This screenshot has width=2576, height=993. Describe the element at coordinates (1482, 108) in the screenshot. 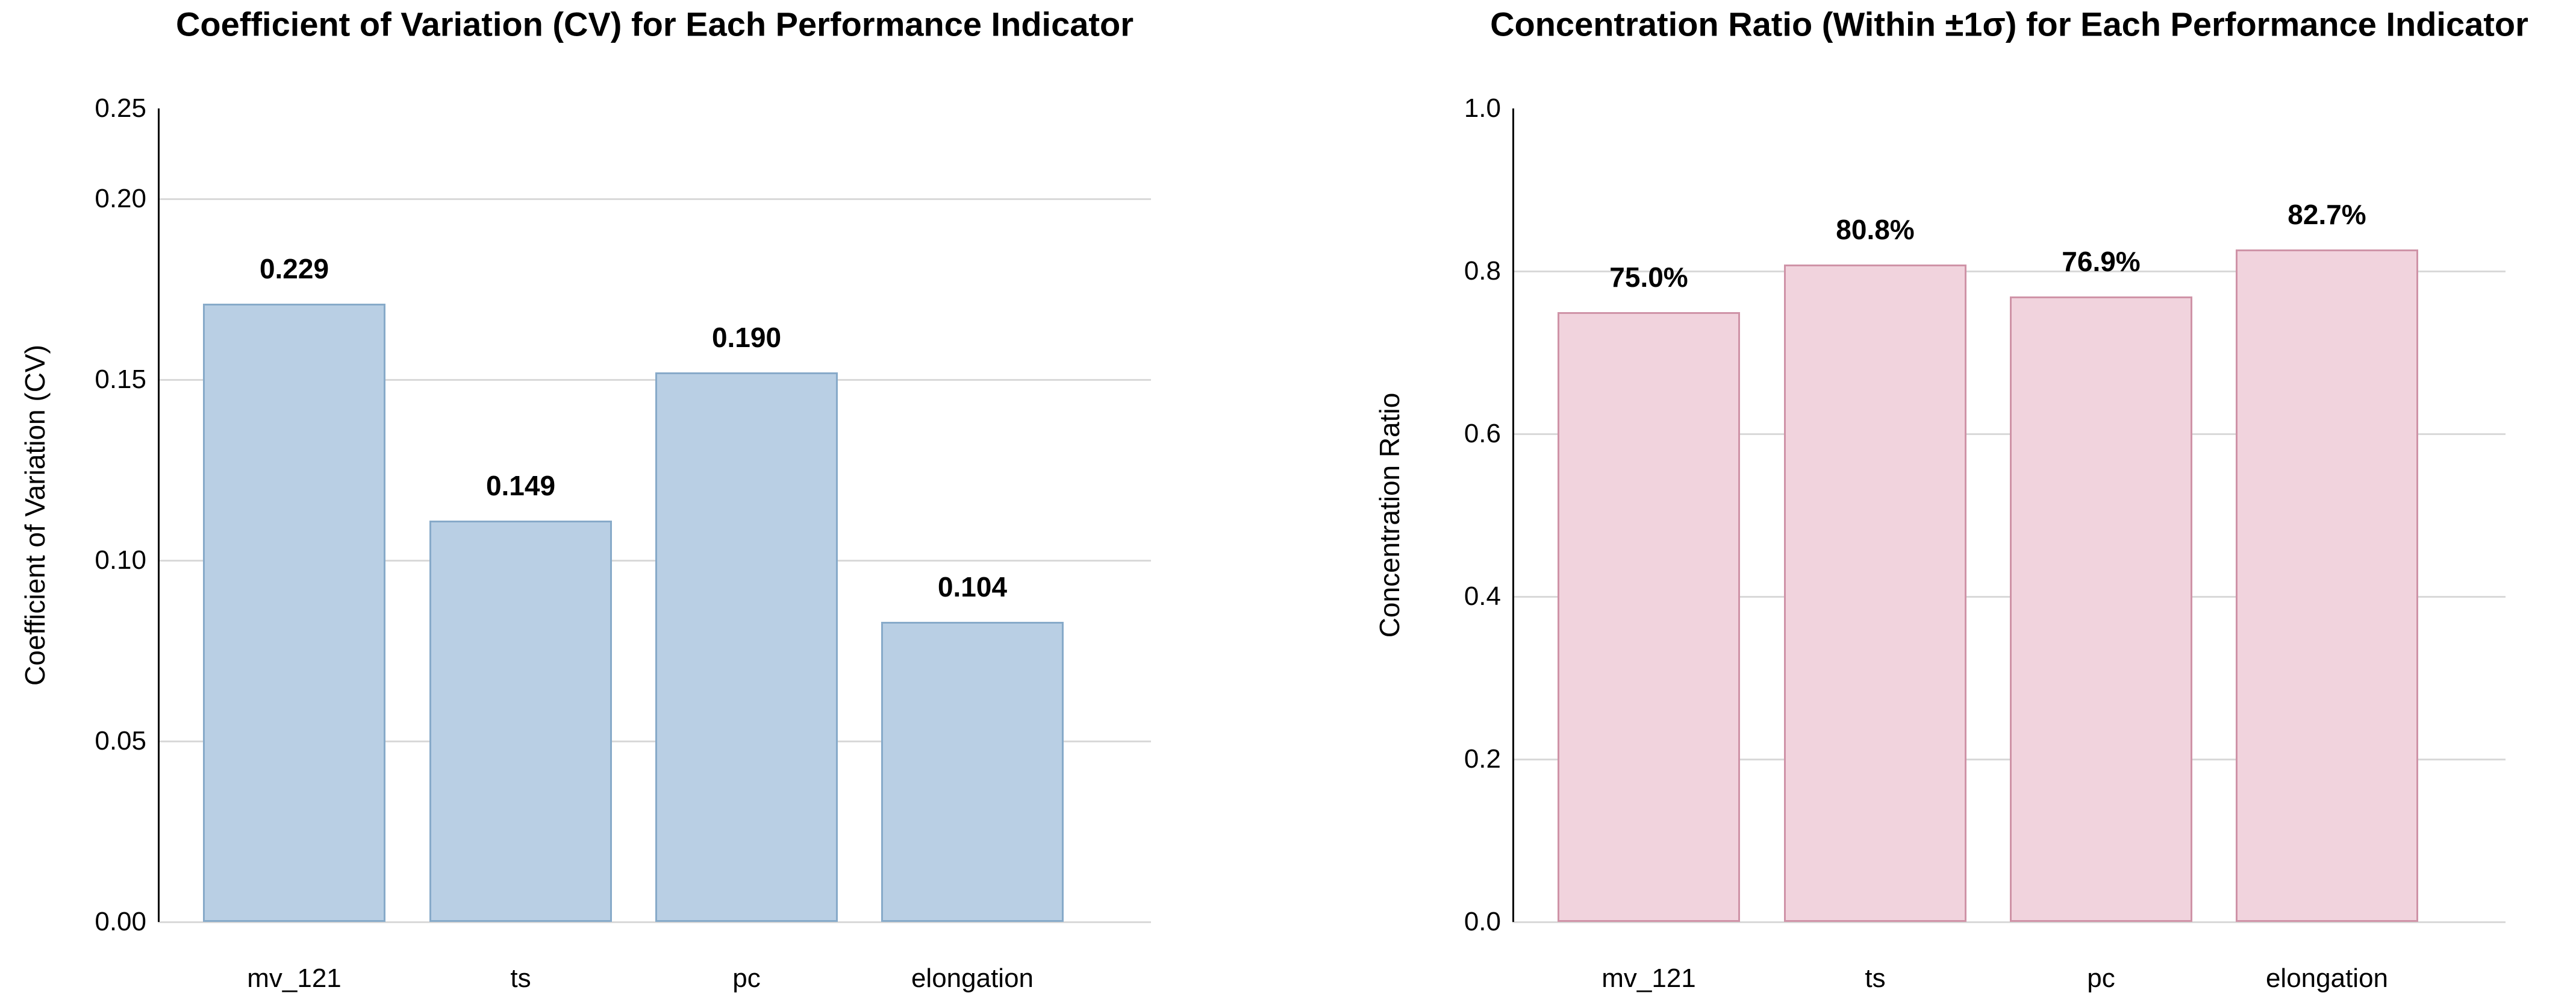

I see `y-tick-label: 1.0` at that location.